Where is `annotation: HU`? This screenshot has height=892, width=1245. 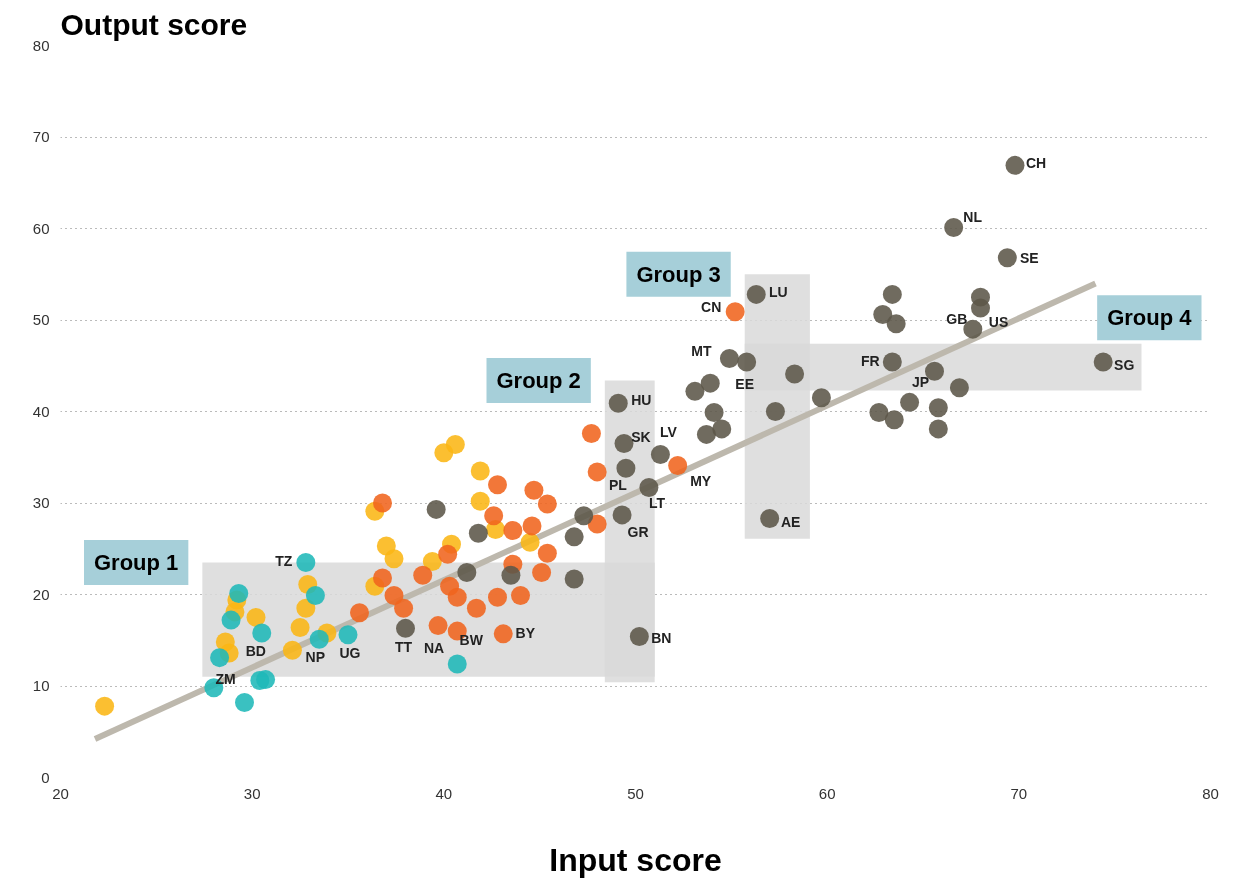
annotation: HU is located at coordinates (641, 400).